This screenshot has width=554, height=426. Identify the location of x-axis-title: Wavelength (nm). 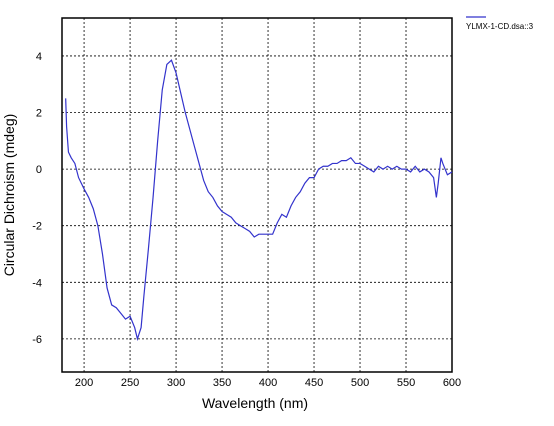
(255, 403).